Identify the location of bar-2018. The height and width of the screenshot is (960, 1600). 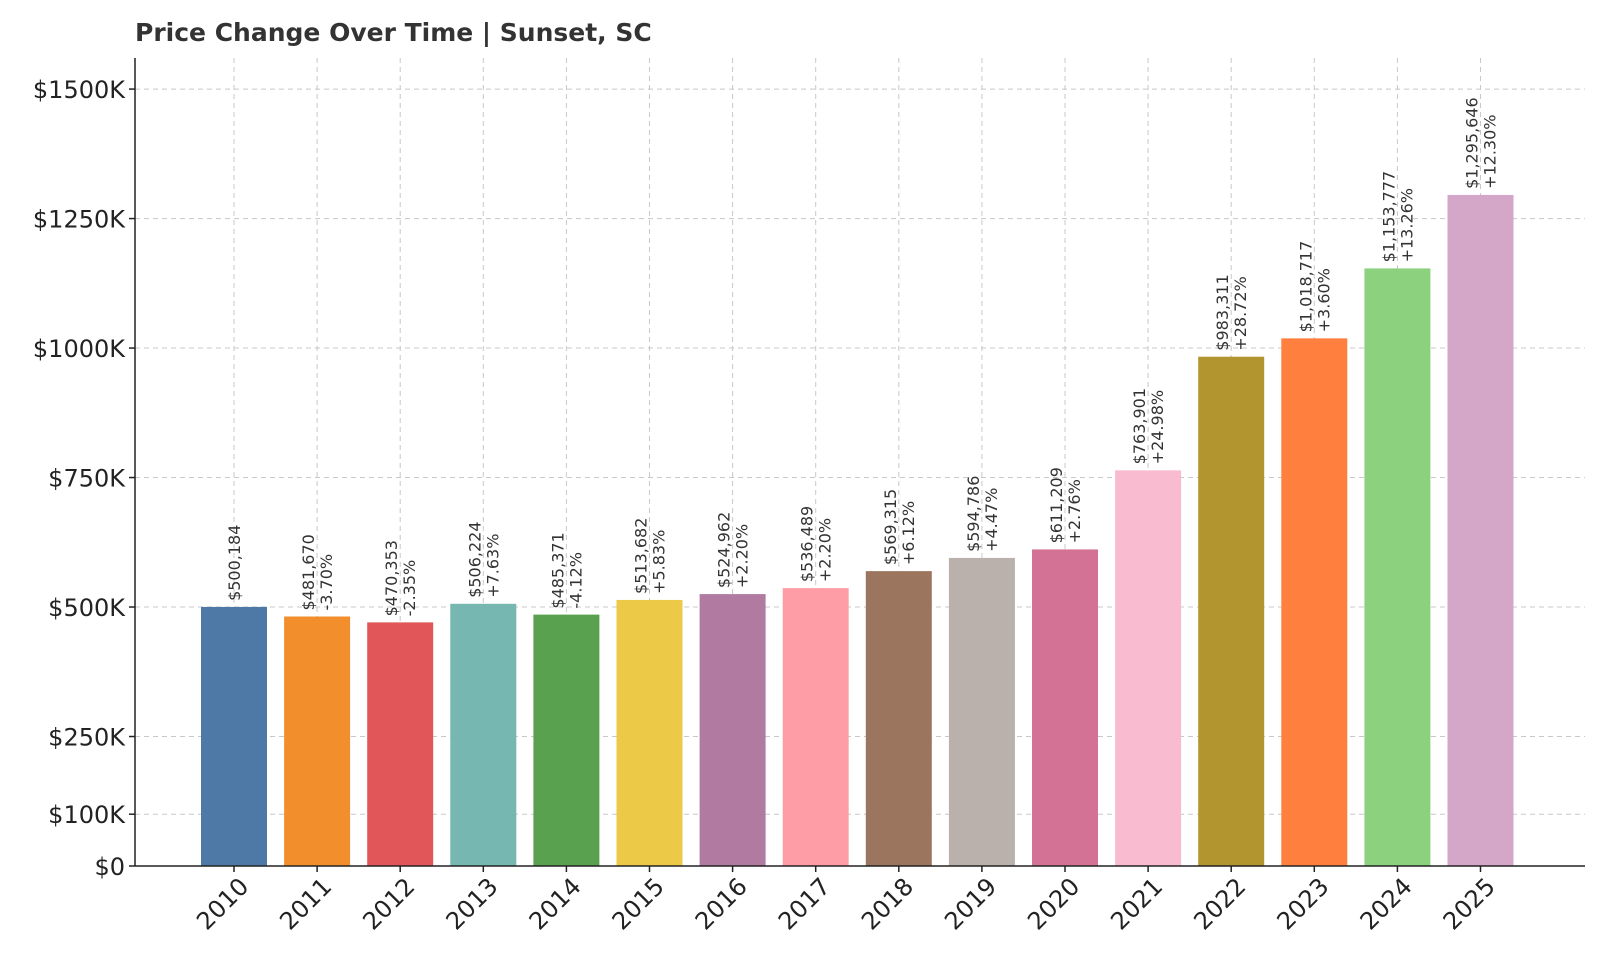
(898, 718).